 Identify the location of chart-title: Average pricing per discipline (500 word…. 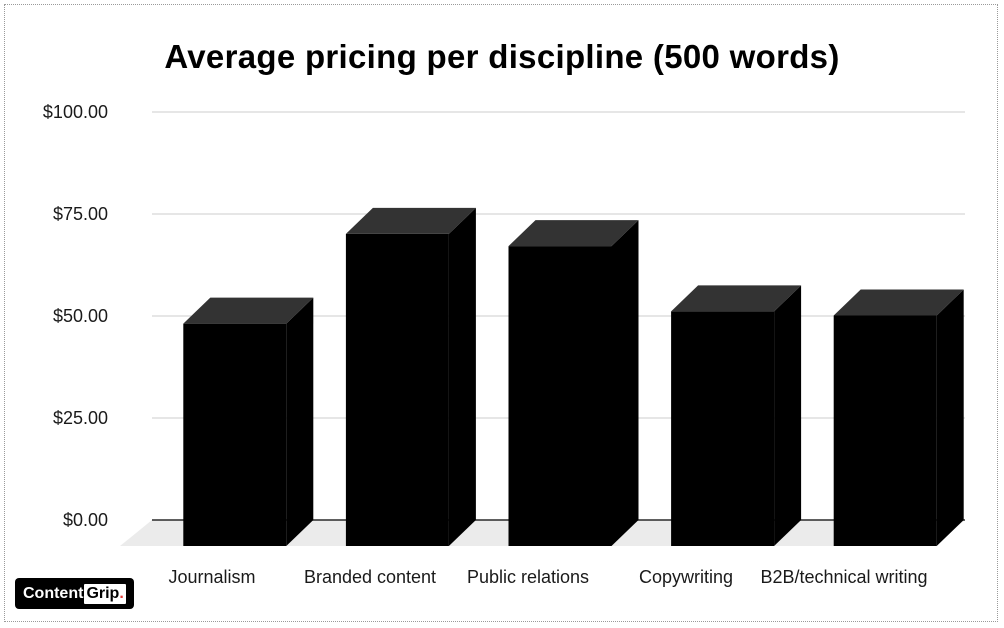
(502, 56).